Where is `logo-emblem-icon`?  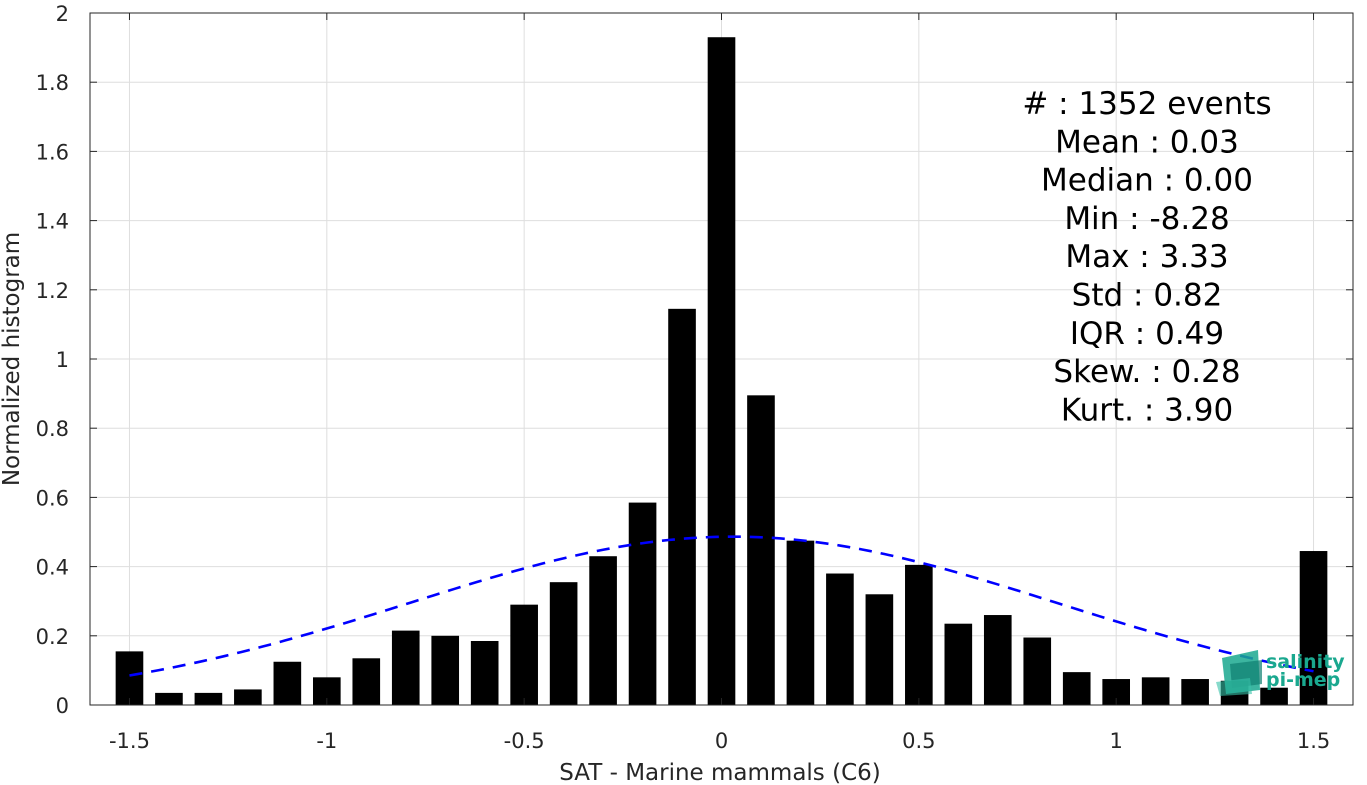 logo-emblem-icon is located at coordinates (1239, 673).